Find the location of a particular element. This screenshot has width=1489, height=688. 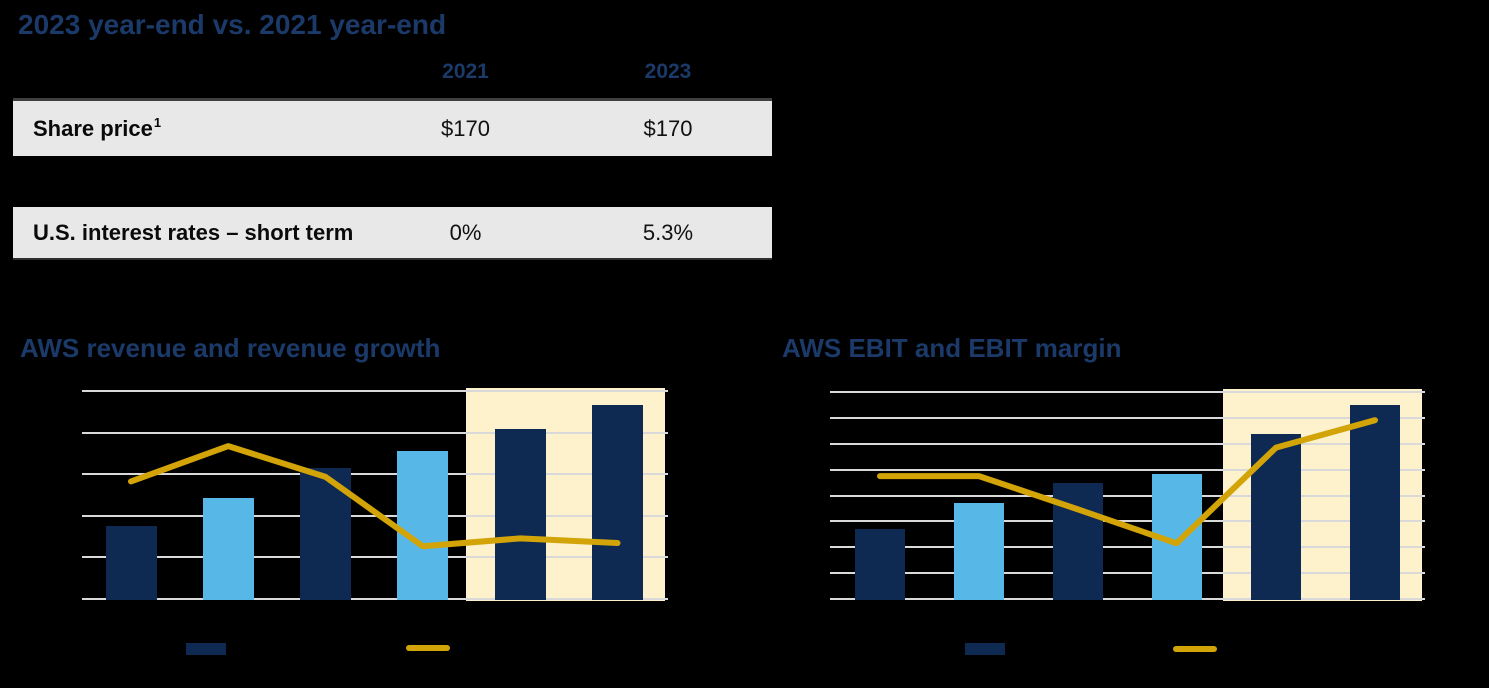

row-label-share-price: Share price 1 is located at coordinates (97, 128).